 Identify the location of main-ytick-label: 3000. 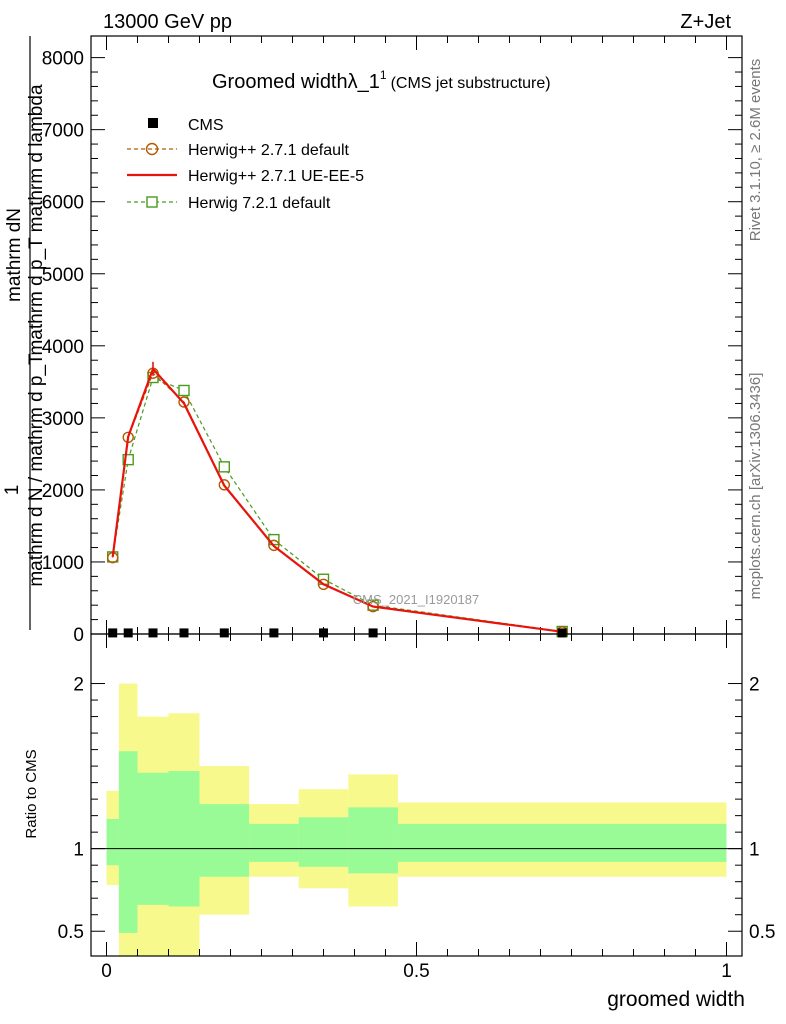
(63, 419).